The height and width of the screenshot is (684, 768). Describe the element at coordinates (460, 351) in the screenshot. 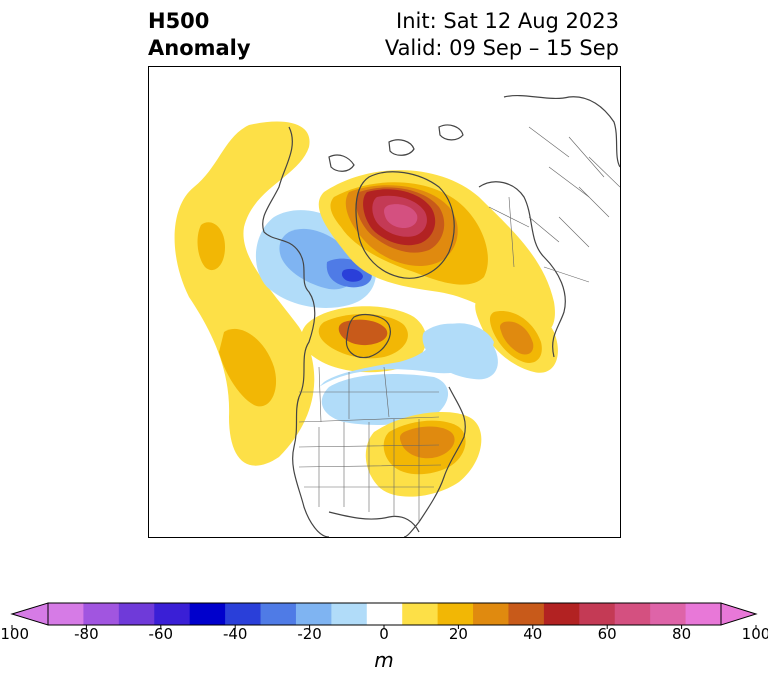

I see `atlantic-negative-anomaly` at that location.